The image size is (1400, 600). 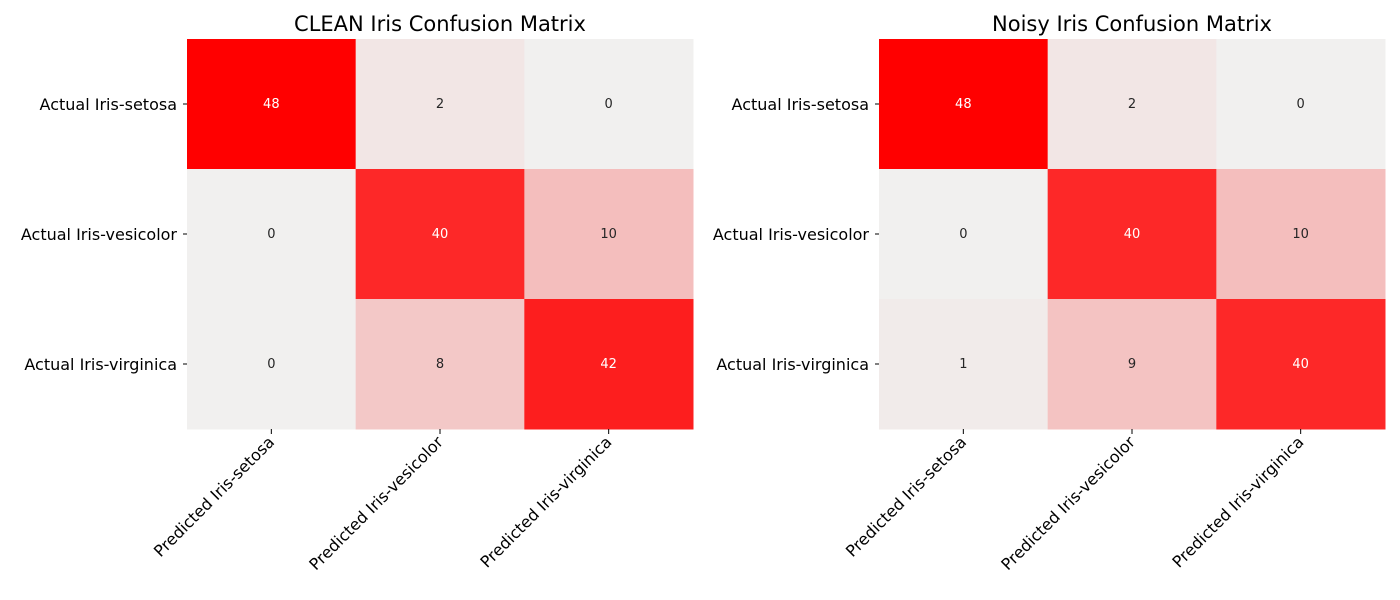 I want to click on noisy-cell-value-r0-c1: 2, so click(x=1132, y=104).